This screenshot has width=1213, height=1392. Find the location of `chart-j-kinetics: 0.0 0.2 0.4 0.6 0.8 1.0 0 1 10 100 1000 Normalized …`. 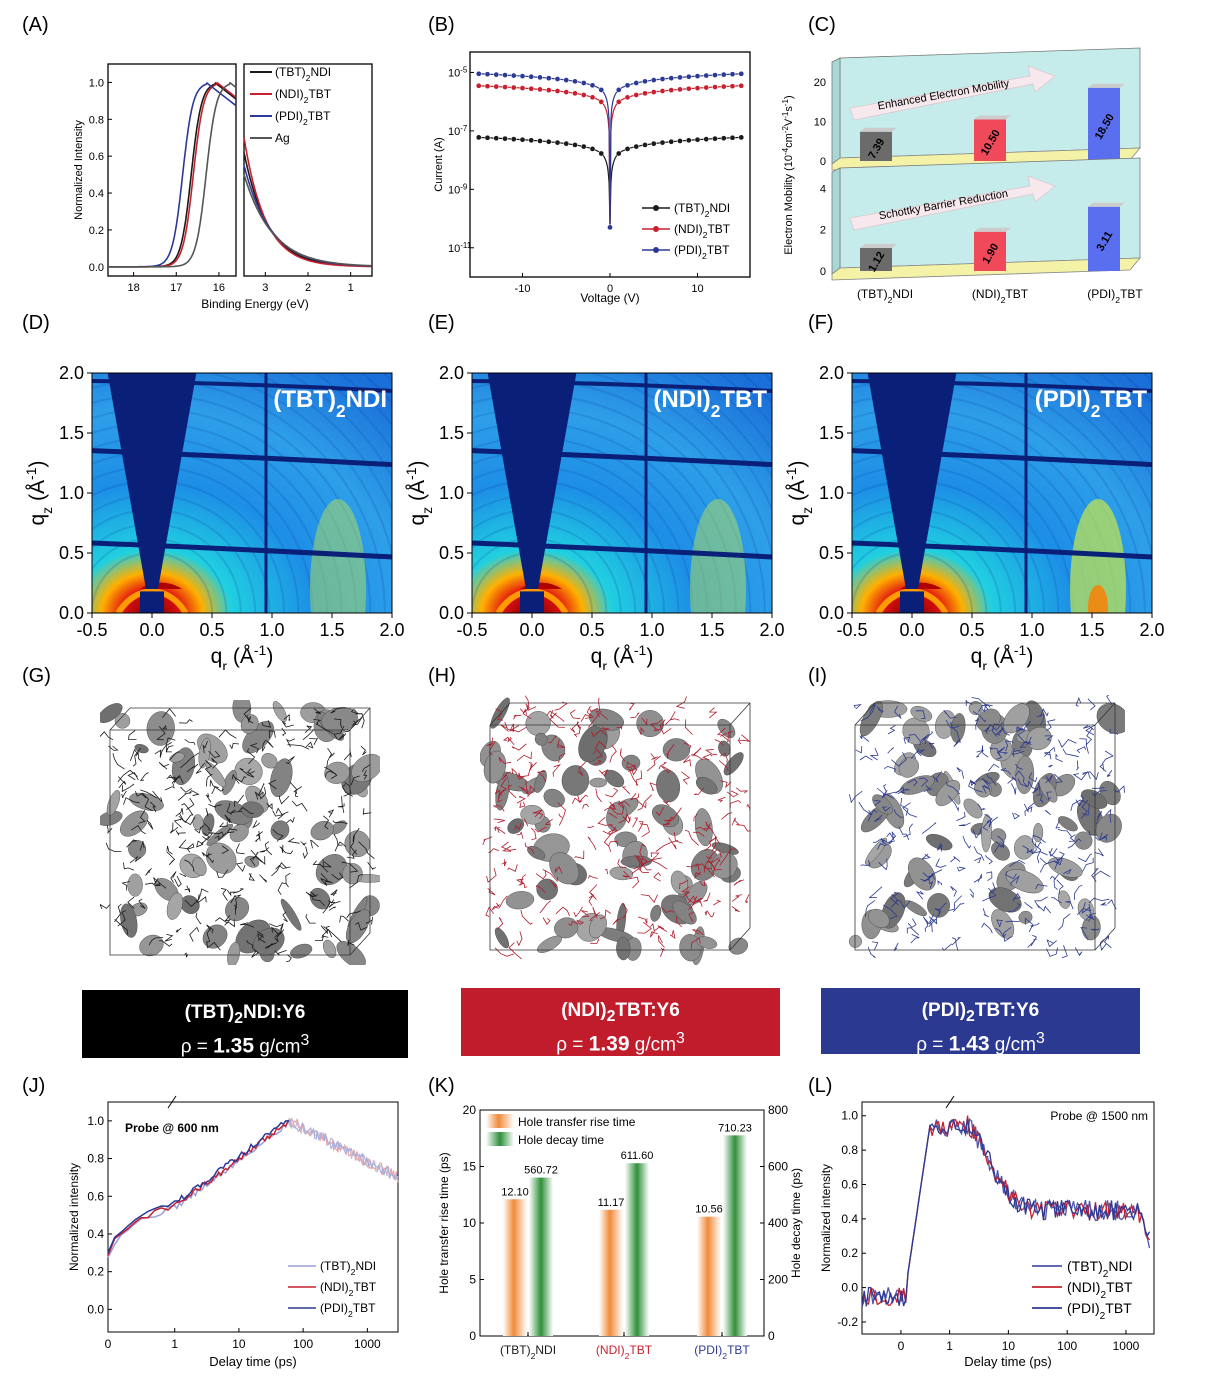

chart-j-kinetics: 0.0 0.2 0.4 0.6 0.8 1.0 0 1 10 100 1000 Normalized … is located at coordinates (233, 1232).